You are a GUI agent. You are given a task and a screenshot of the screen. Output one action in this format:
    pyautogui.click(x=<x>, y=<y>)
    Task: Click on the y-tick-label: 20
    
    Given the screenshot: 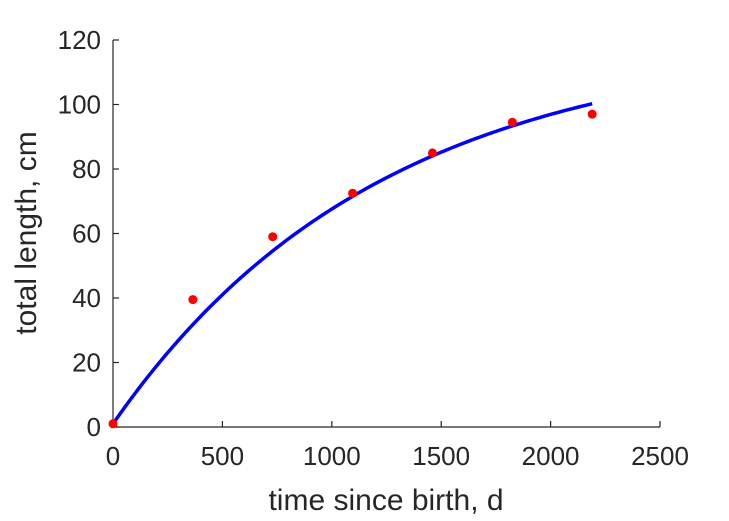 What is the action you would take?
    pyautogui.click(x=86, y=363)
    